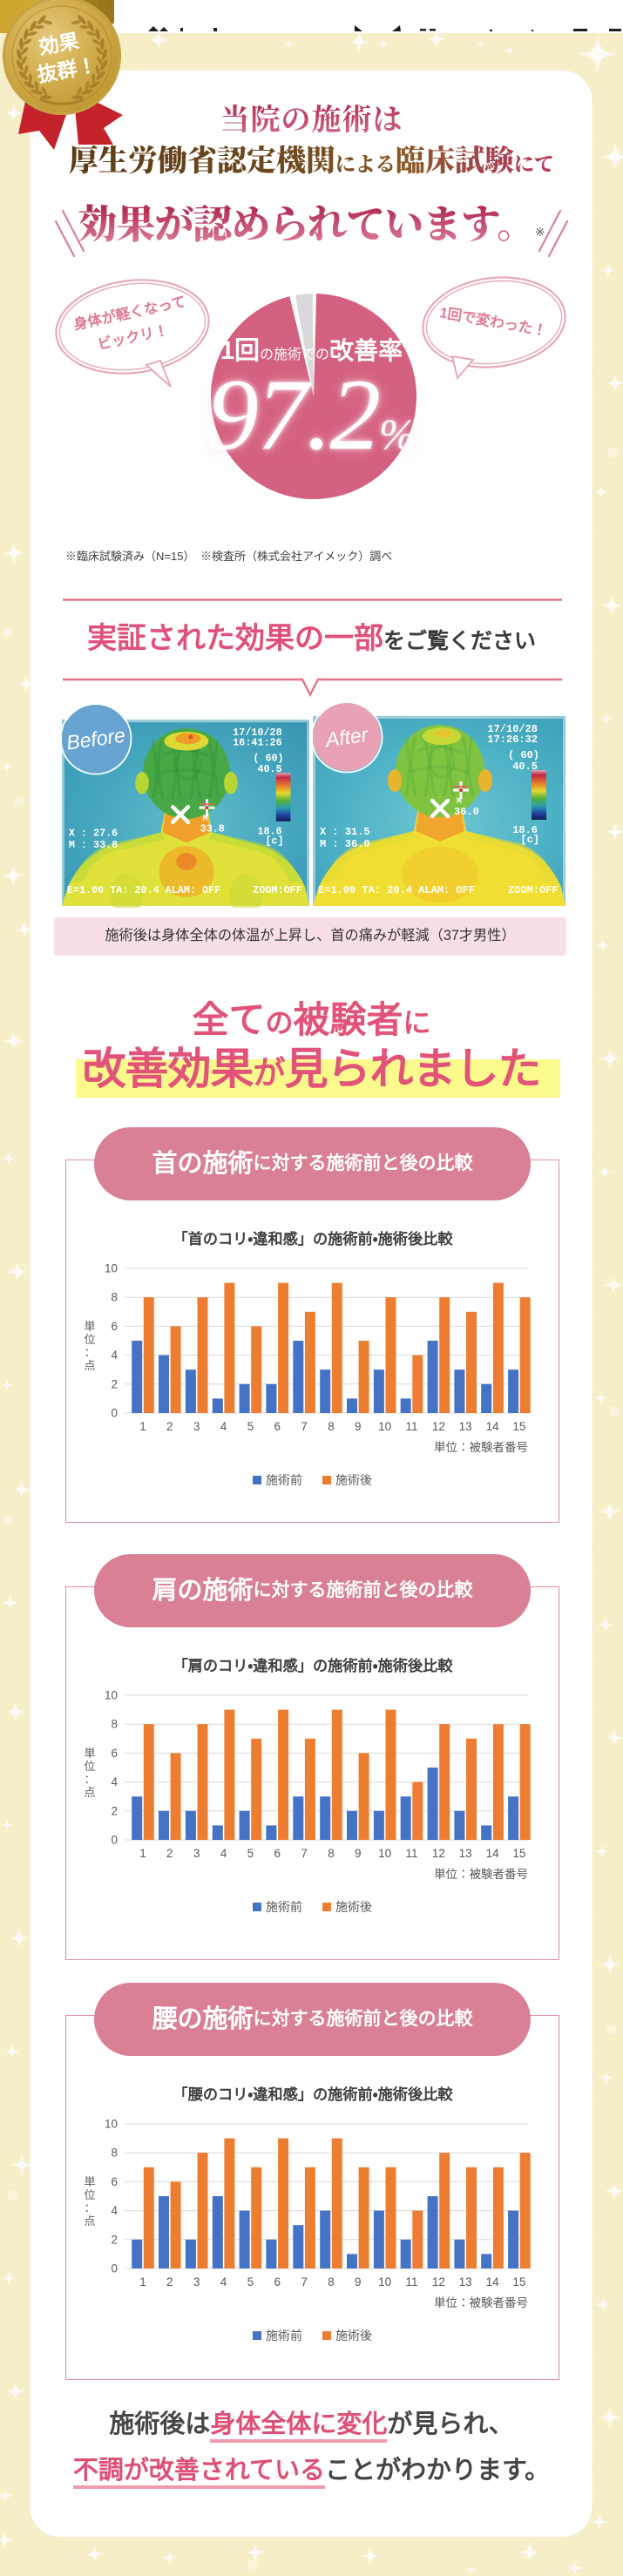 This screenshot has height=2576, width=623. Describe the element at coordinates (313, 1665) in the screenshot. I see `svg-text: 「肩のコリ・違和感」の施術前・施術後比較` at that location.